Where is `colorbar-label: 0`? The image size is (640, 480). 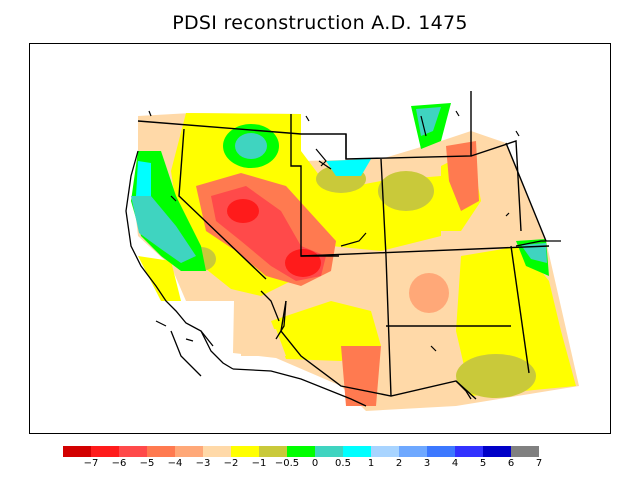 colorbar-label: 0 is located at coordinates (315, 463).